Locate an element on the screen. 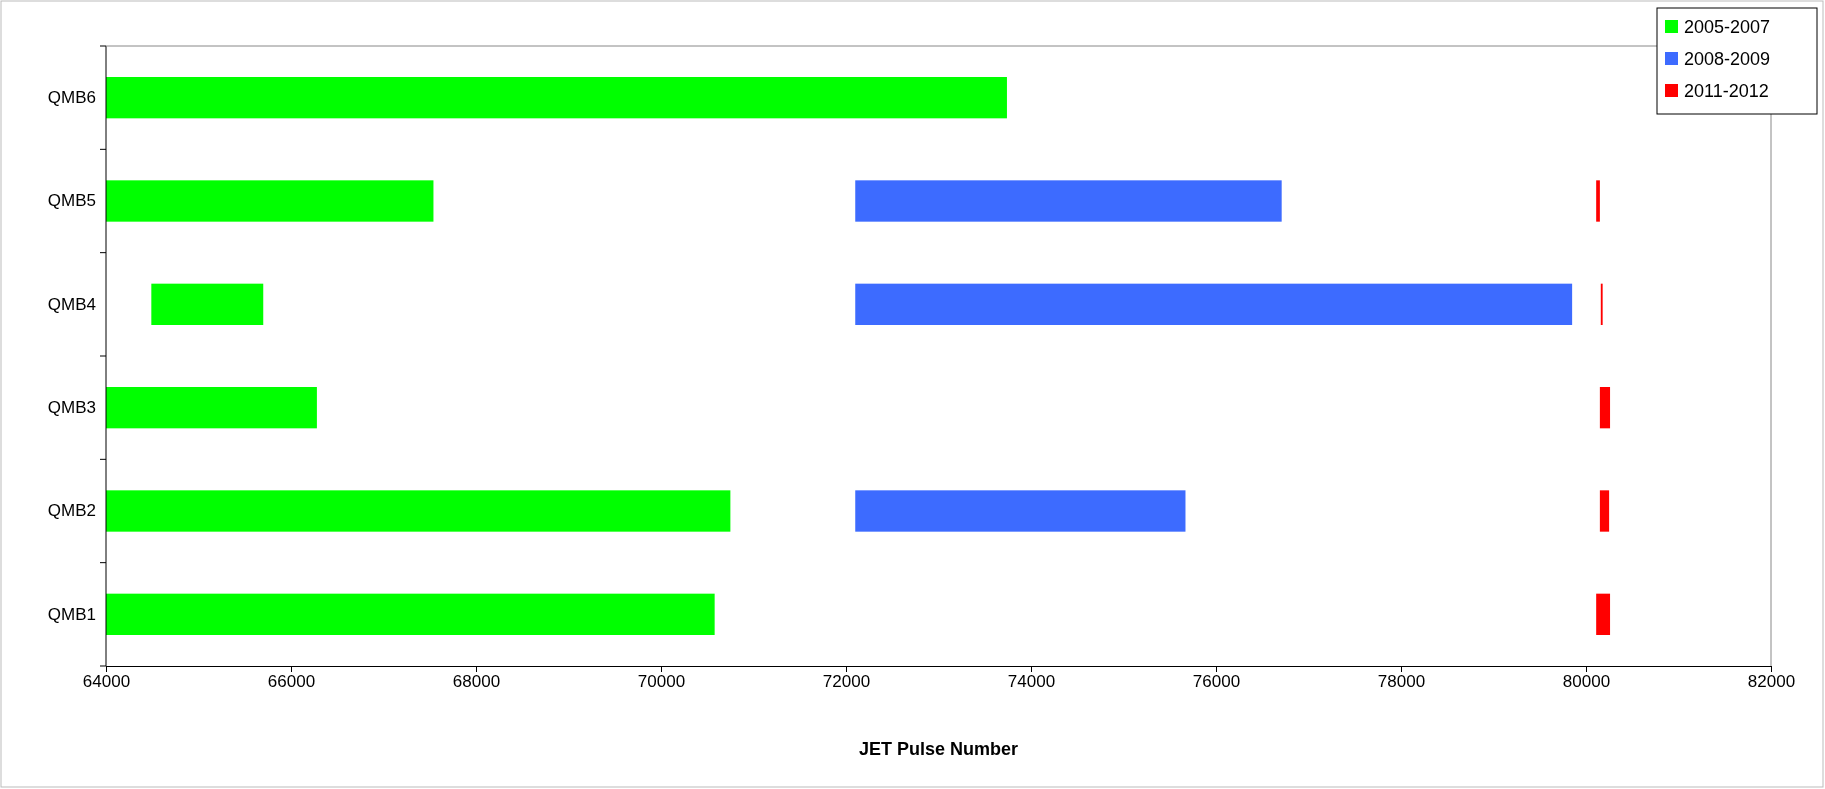 Image resolution: width=1825 pixels, height=789 pixels. x-tick-label: 64000 is located at coordinates (106, 682).